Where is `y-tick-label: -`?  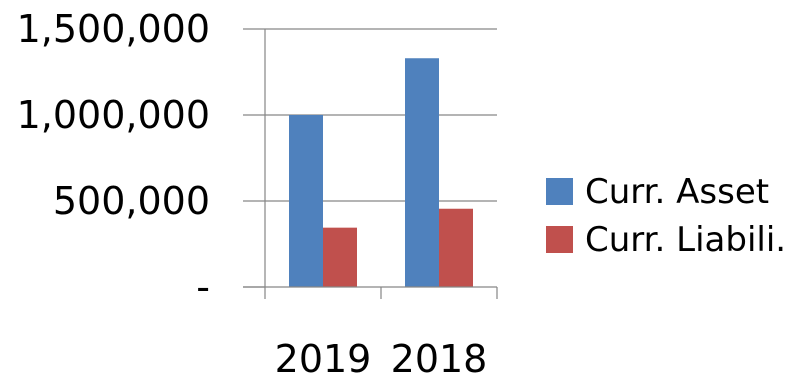 y-tick-label: - is located at coordinates (203, 287).